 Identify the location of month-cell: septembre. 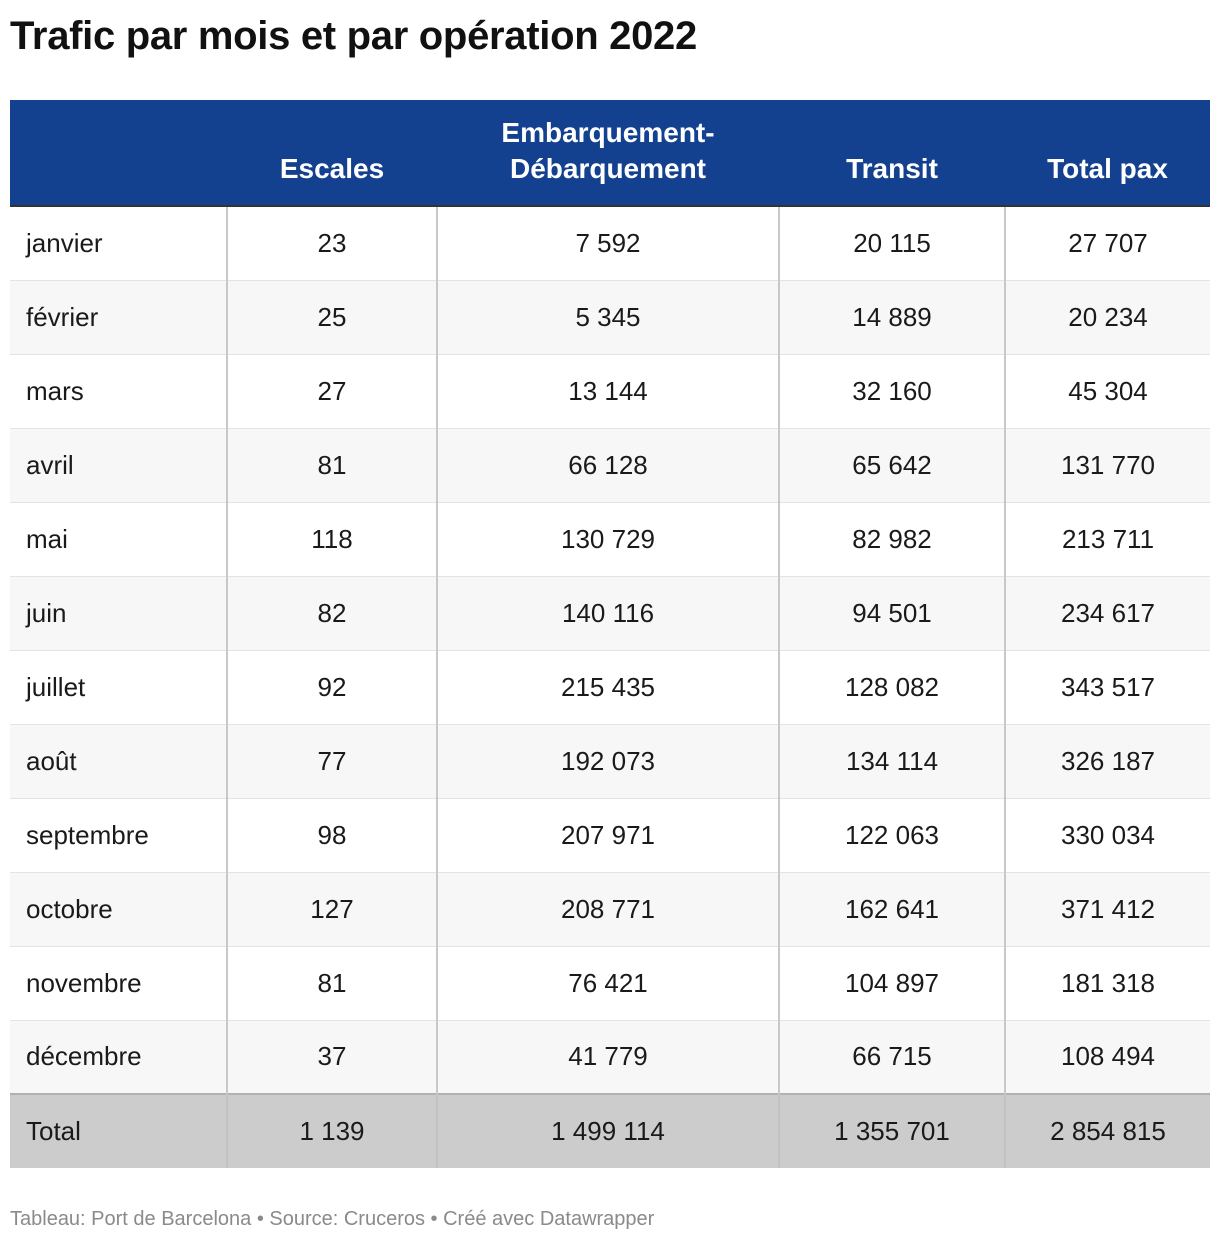
(118, 835).